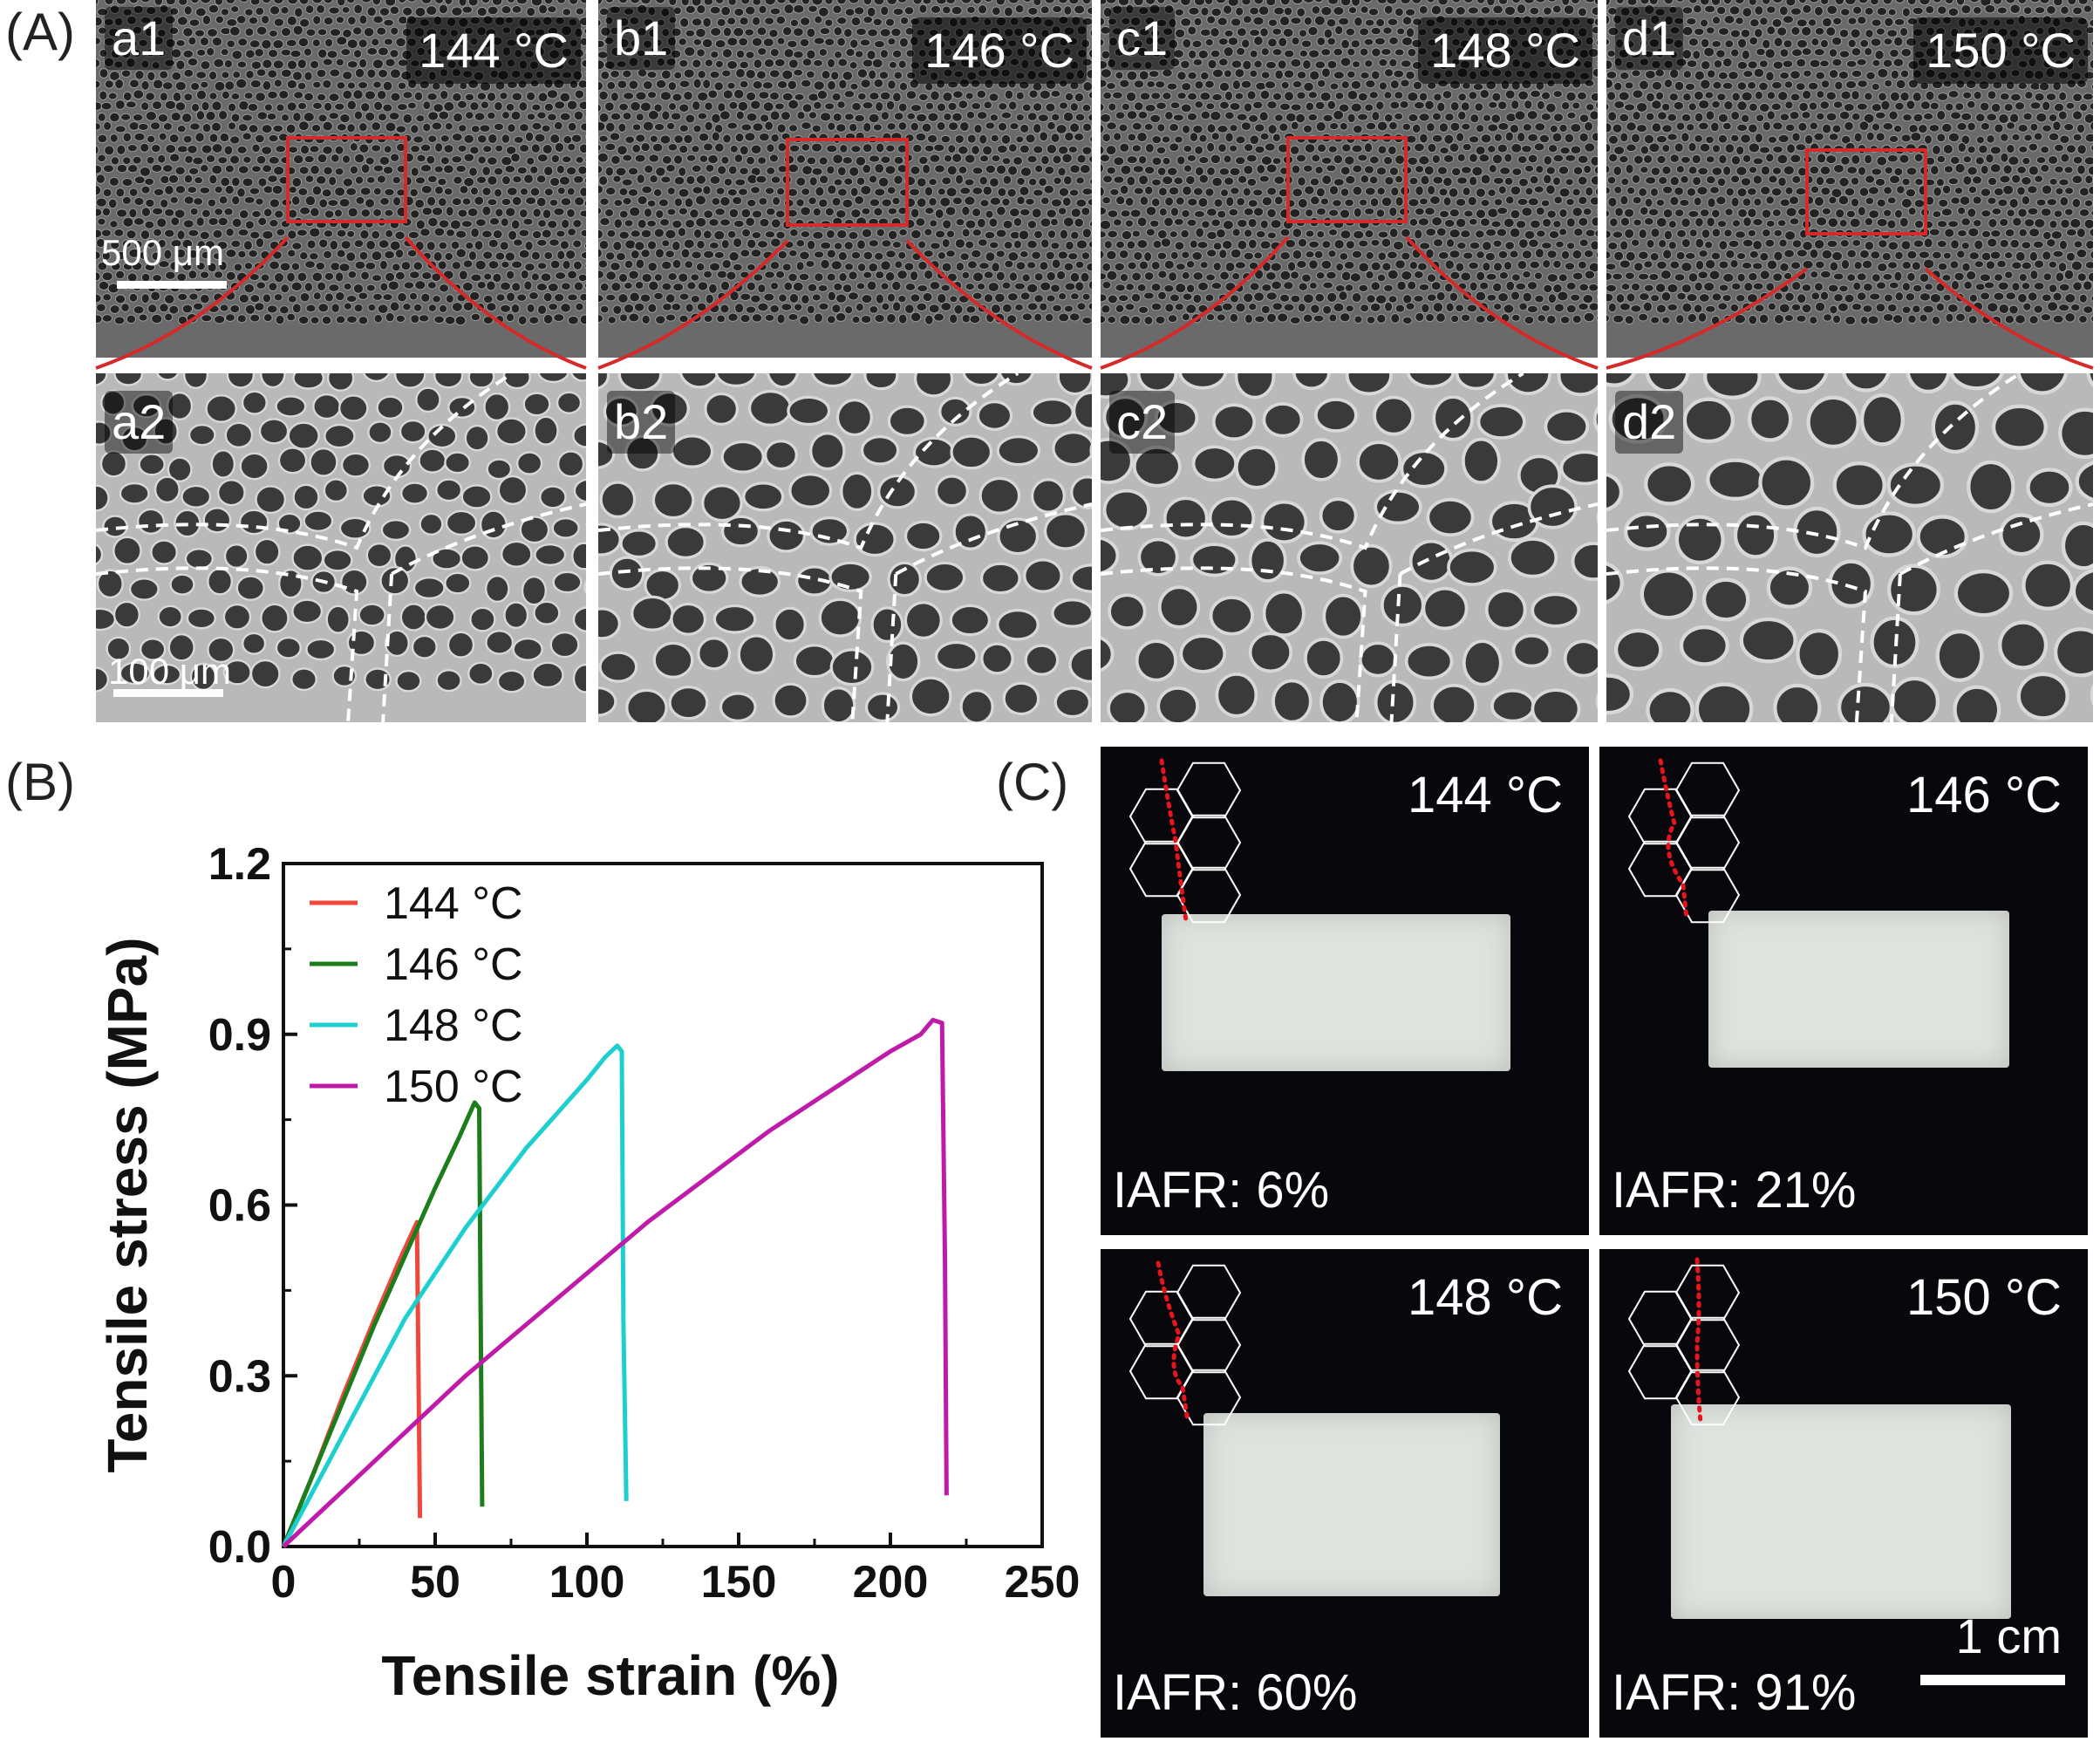 This screenshot has height=1755, width=2100. I want to click on legend-entry: 144 °C, so click(453, 903).